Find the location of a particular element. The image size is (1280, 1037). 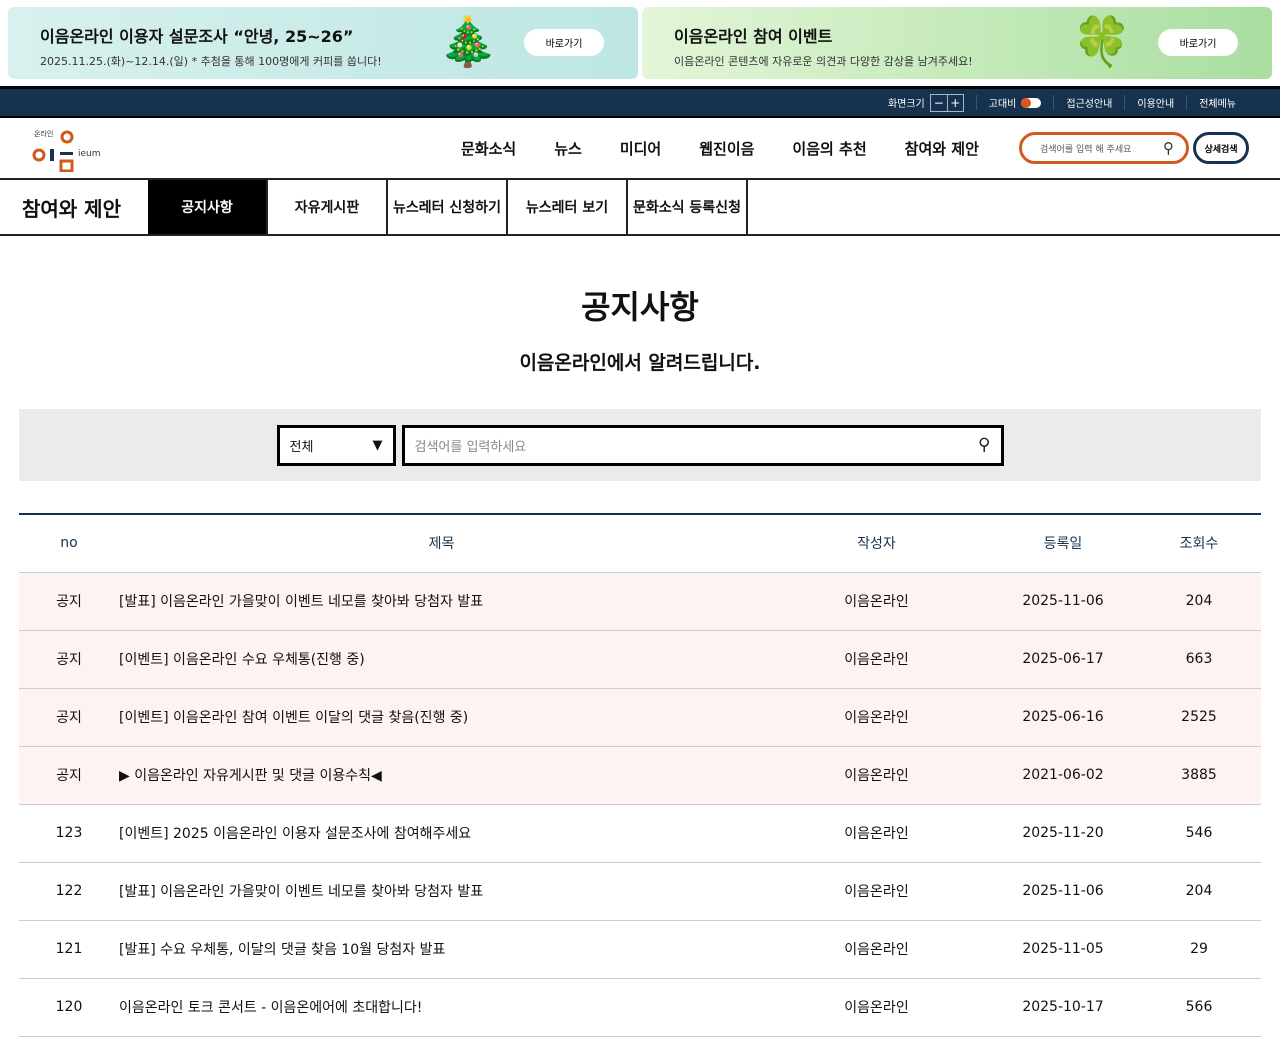

all-menu-link: 전체메뉴 is located at coordinates (1217, 102).